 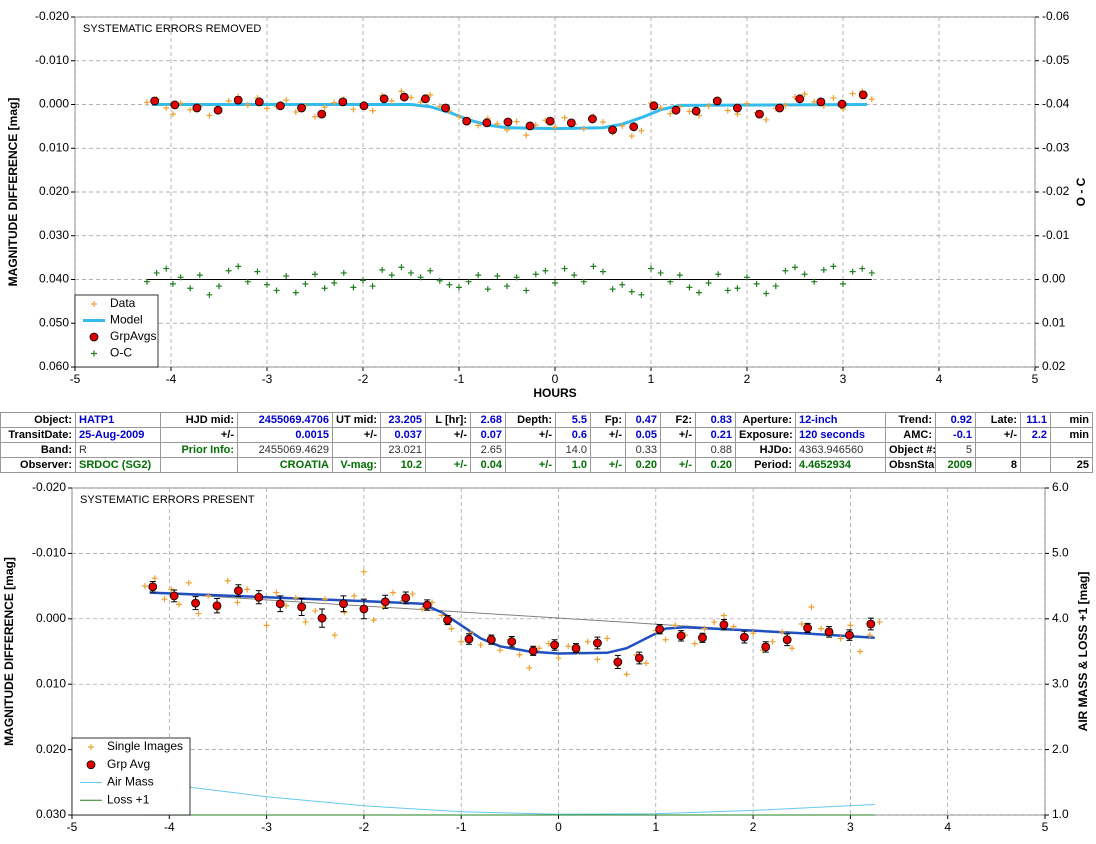 I want to click on x-axis-title: HOURS, so click(x=554, y=393).